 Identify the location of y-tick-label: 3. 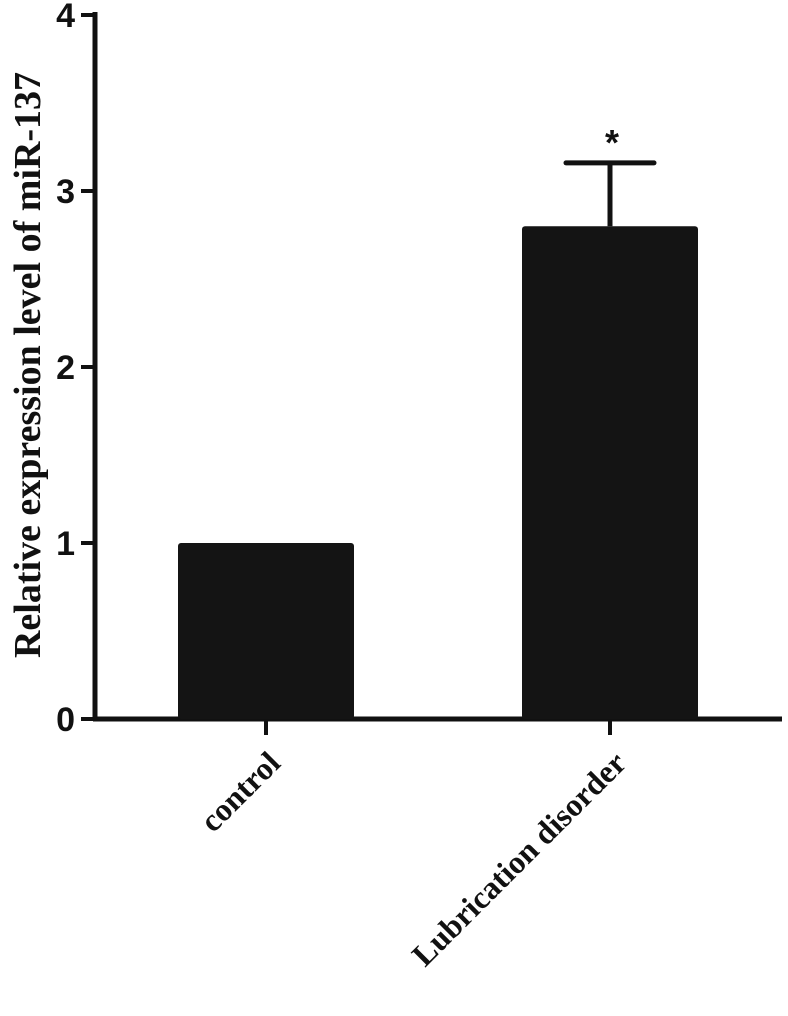
(65, 192).